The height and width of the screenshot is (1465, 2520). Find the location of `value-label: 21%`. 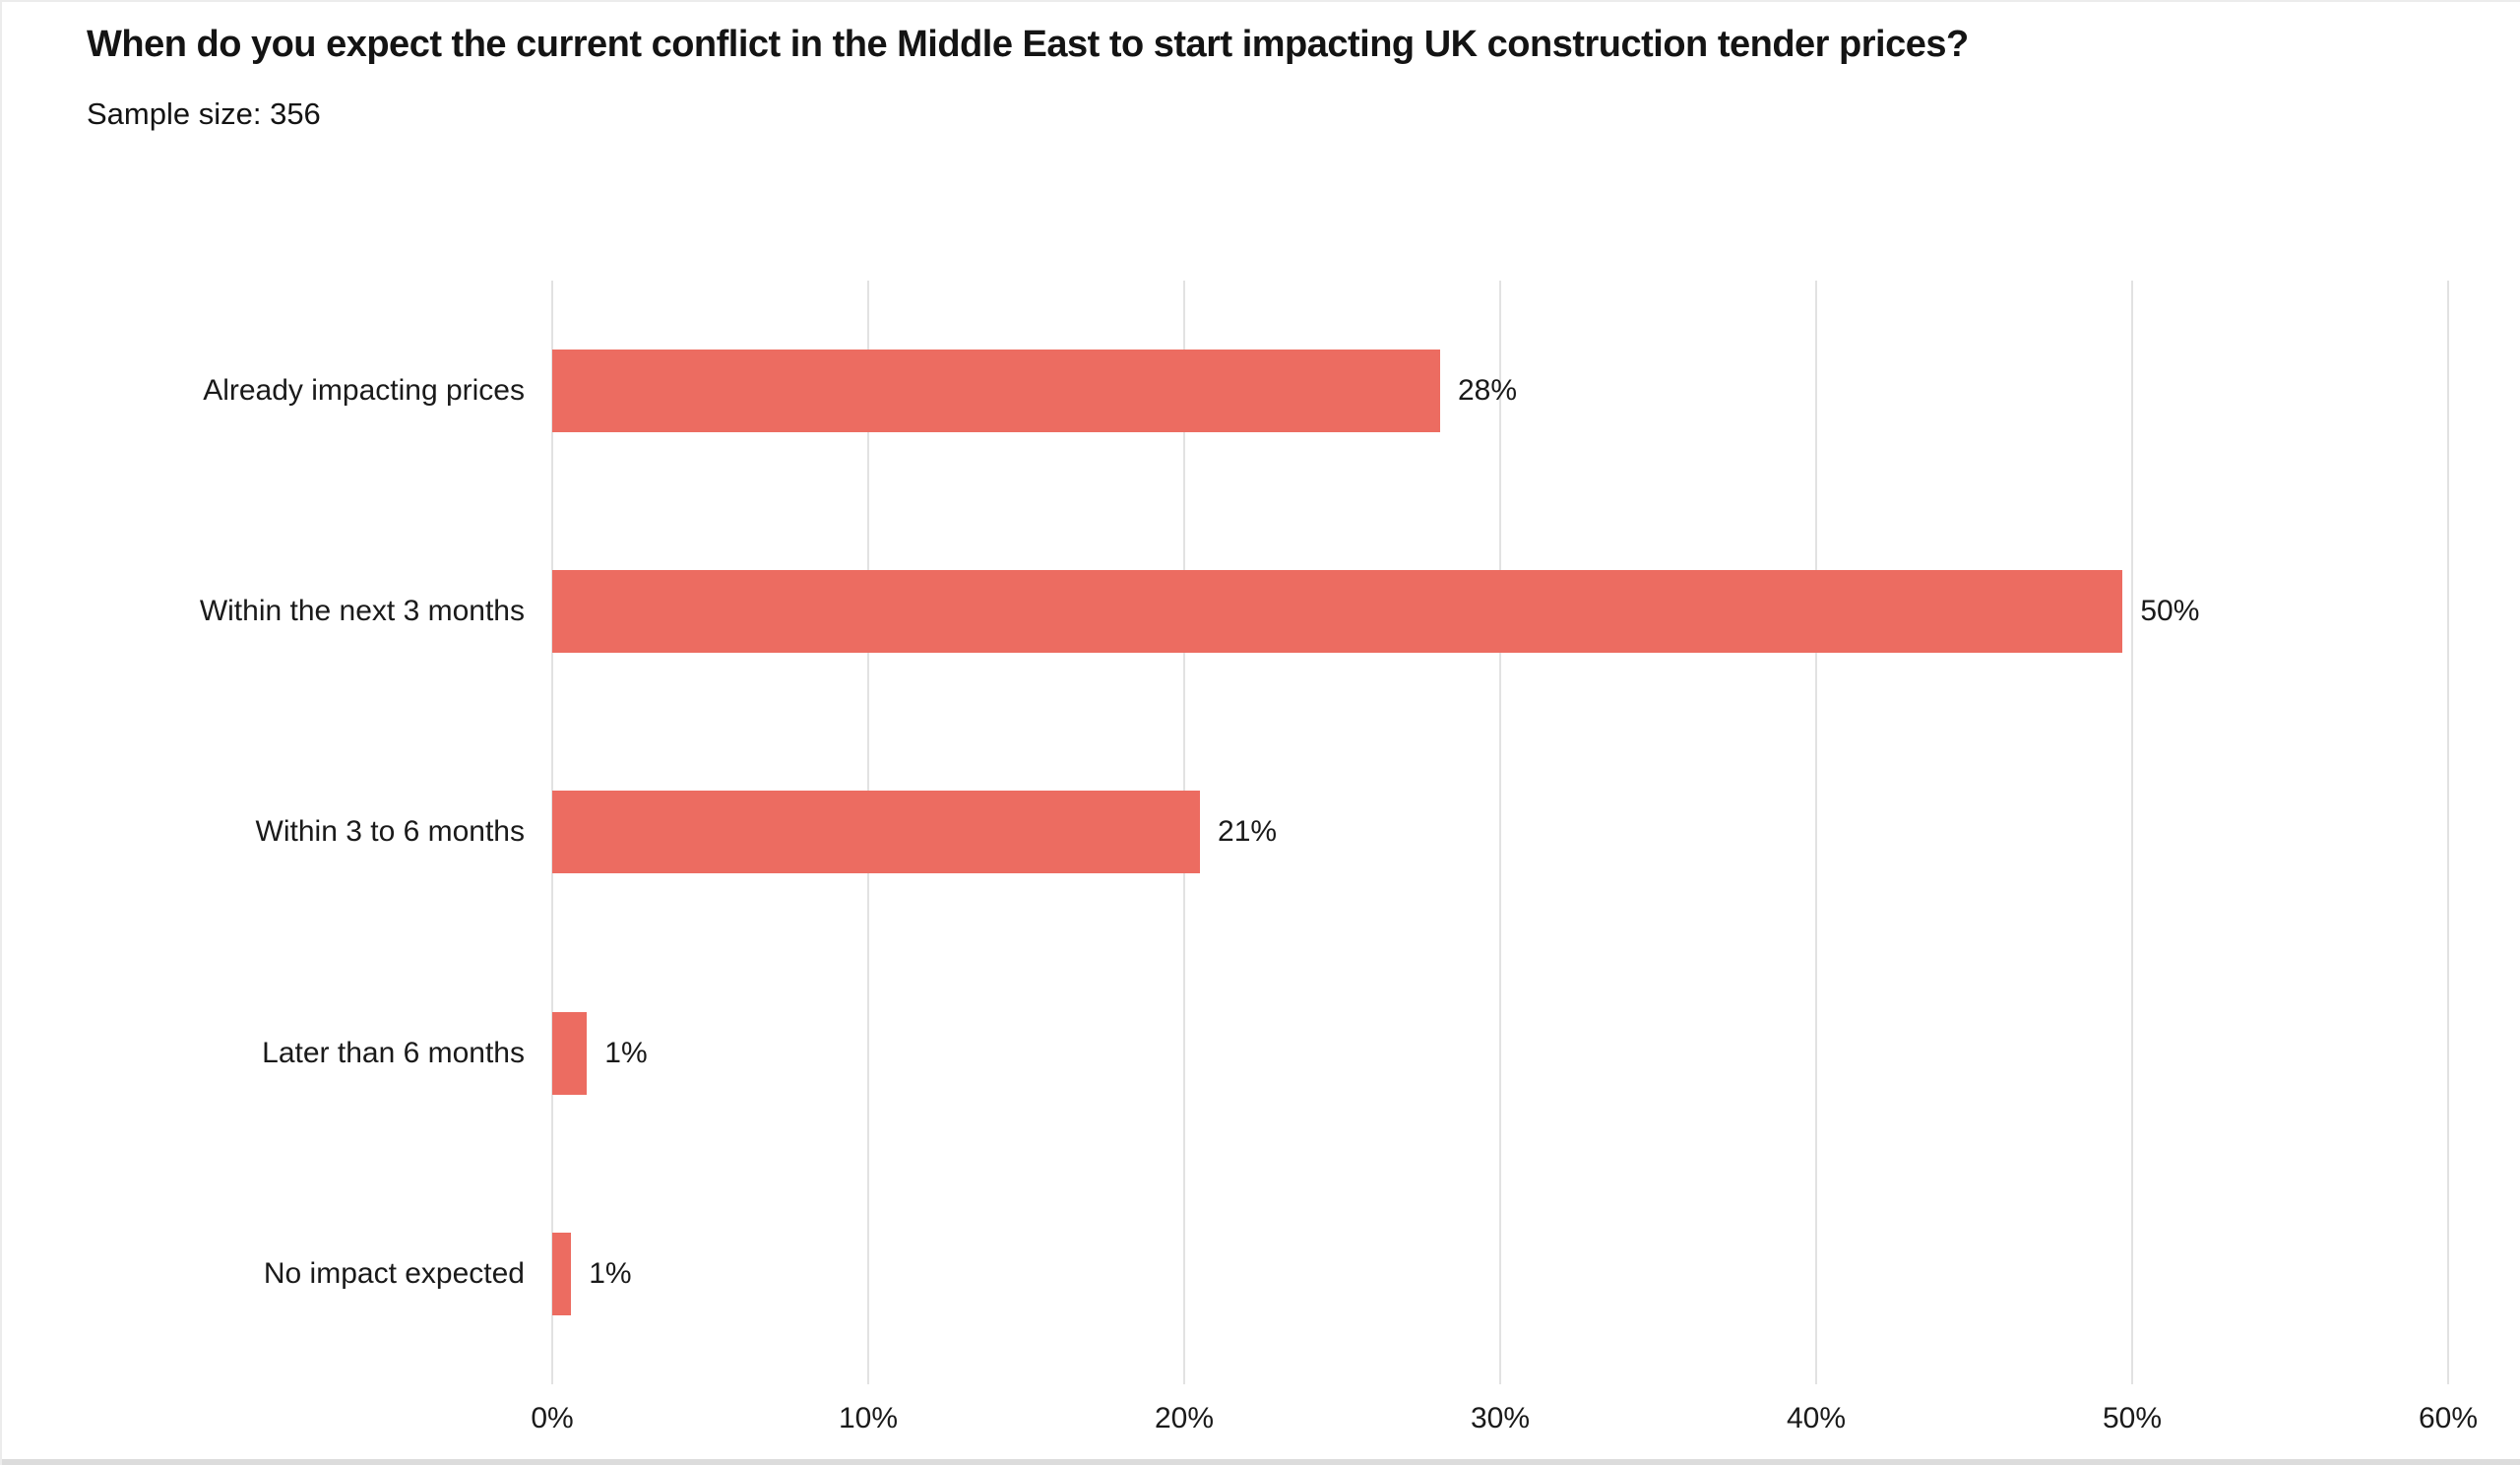

value-label: 21% is located at coordinates (1248, 832).